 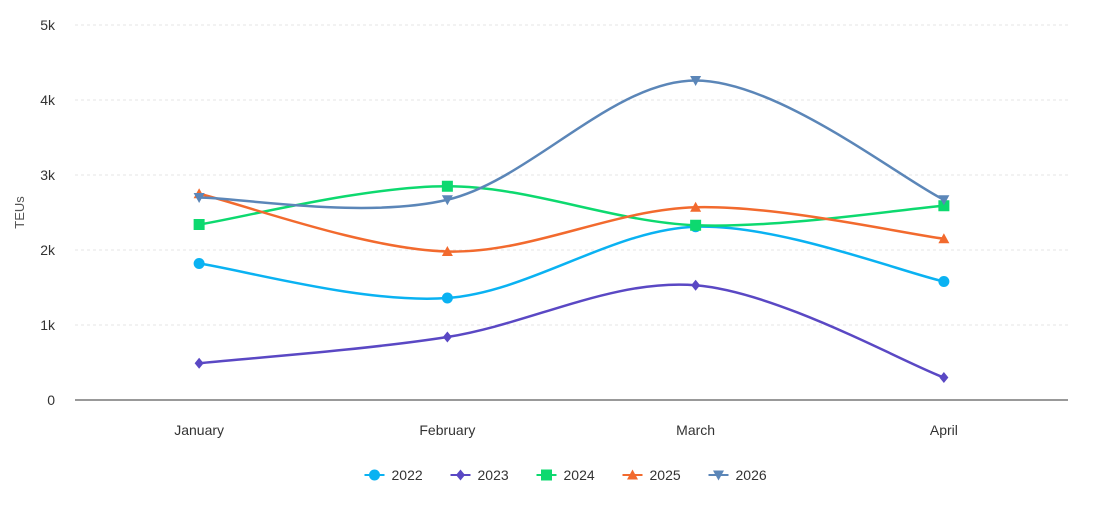 I want to click on legend: 2022 2023 2024 2025 2026, so click(x=565, y=475).